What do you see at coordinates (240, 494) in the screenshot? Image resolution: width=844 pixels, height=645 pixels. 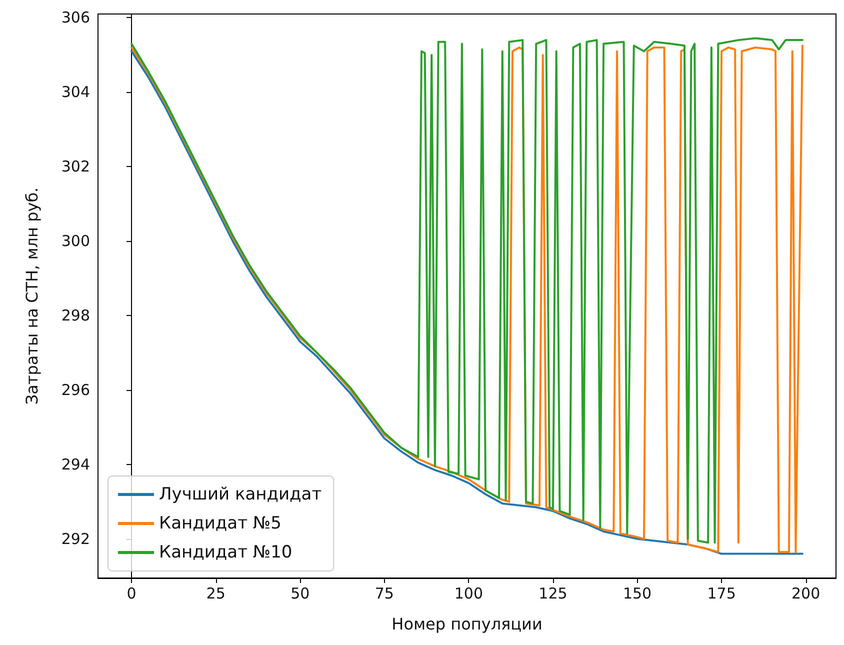 I see `legend-label: Лучший кандидат` at bounding box center [240, 494].